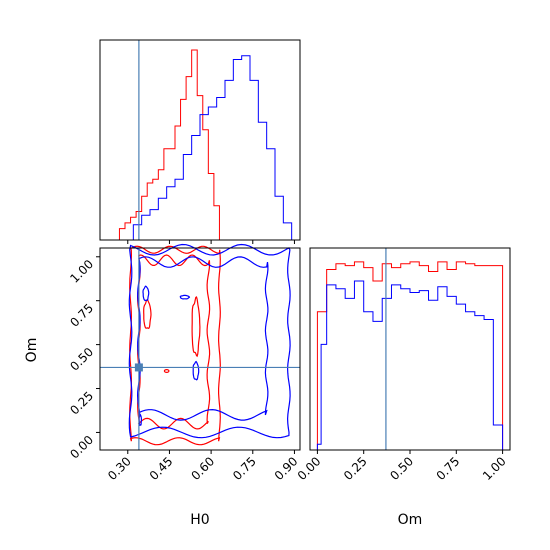 This screenshot has width=550, height=550. I want to click on om-bottom-tick-label: 0.00, so click(309, 468).